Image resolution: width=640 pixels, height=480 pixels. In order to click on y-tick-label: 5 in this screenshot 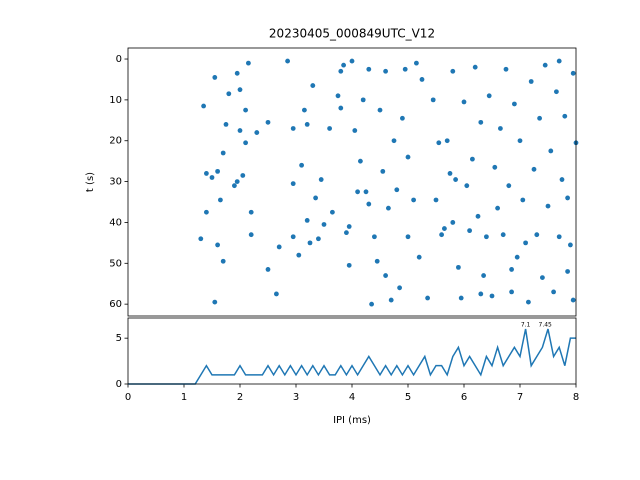, I will do `click(119, 338)`.